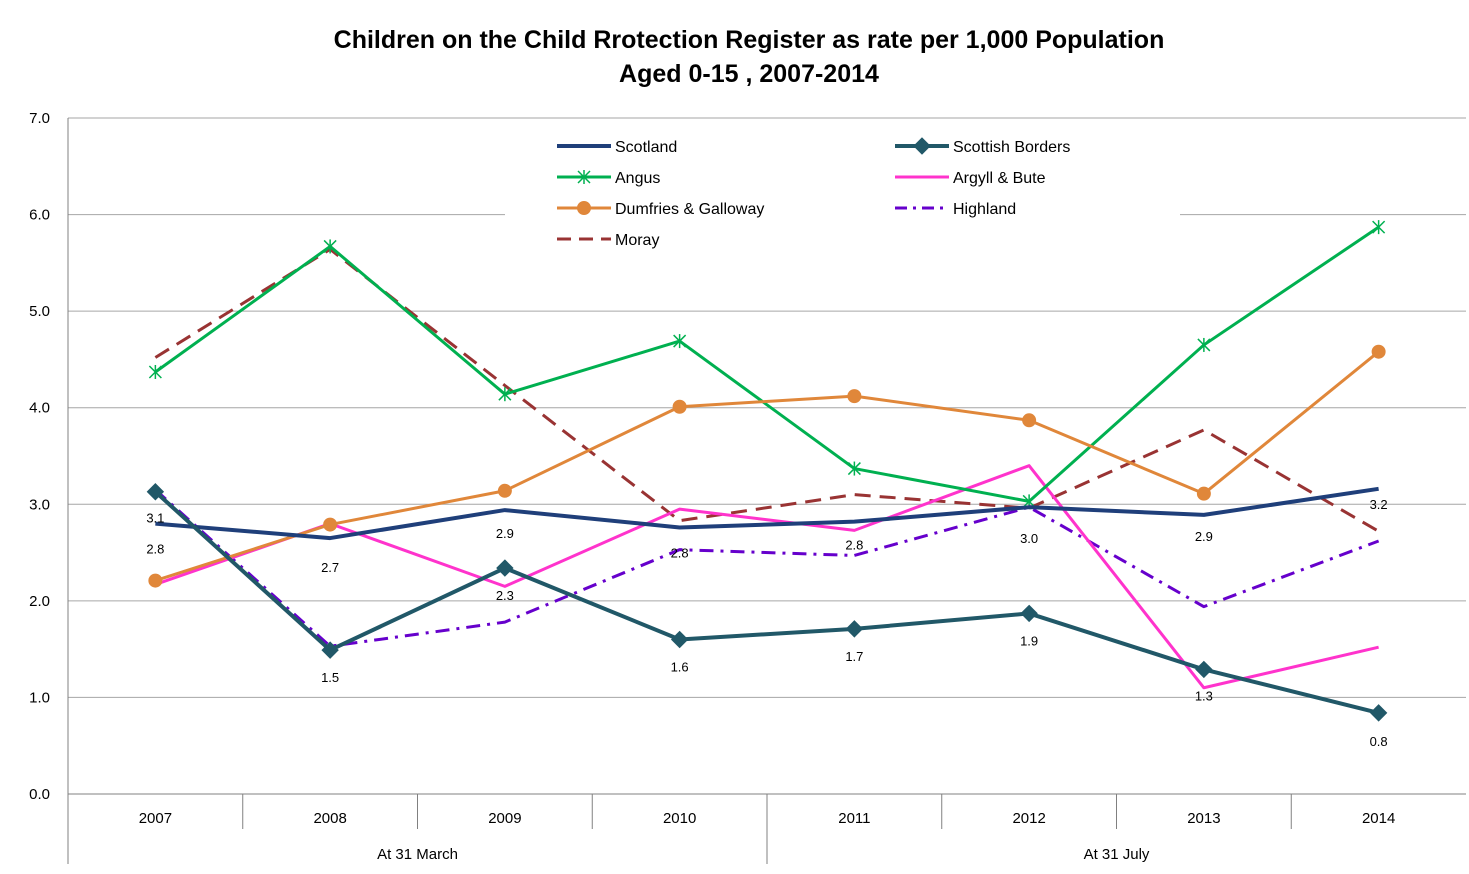  I want to click on data-label-scotland: 3.2, so click(1379, 504).